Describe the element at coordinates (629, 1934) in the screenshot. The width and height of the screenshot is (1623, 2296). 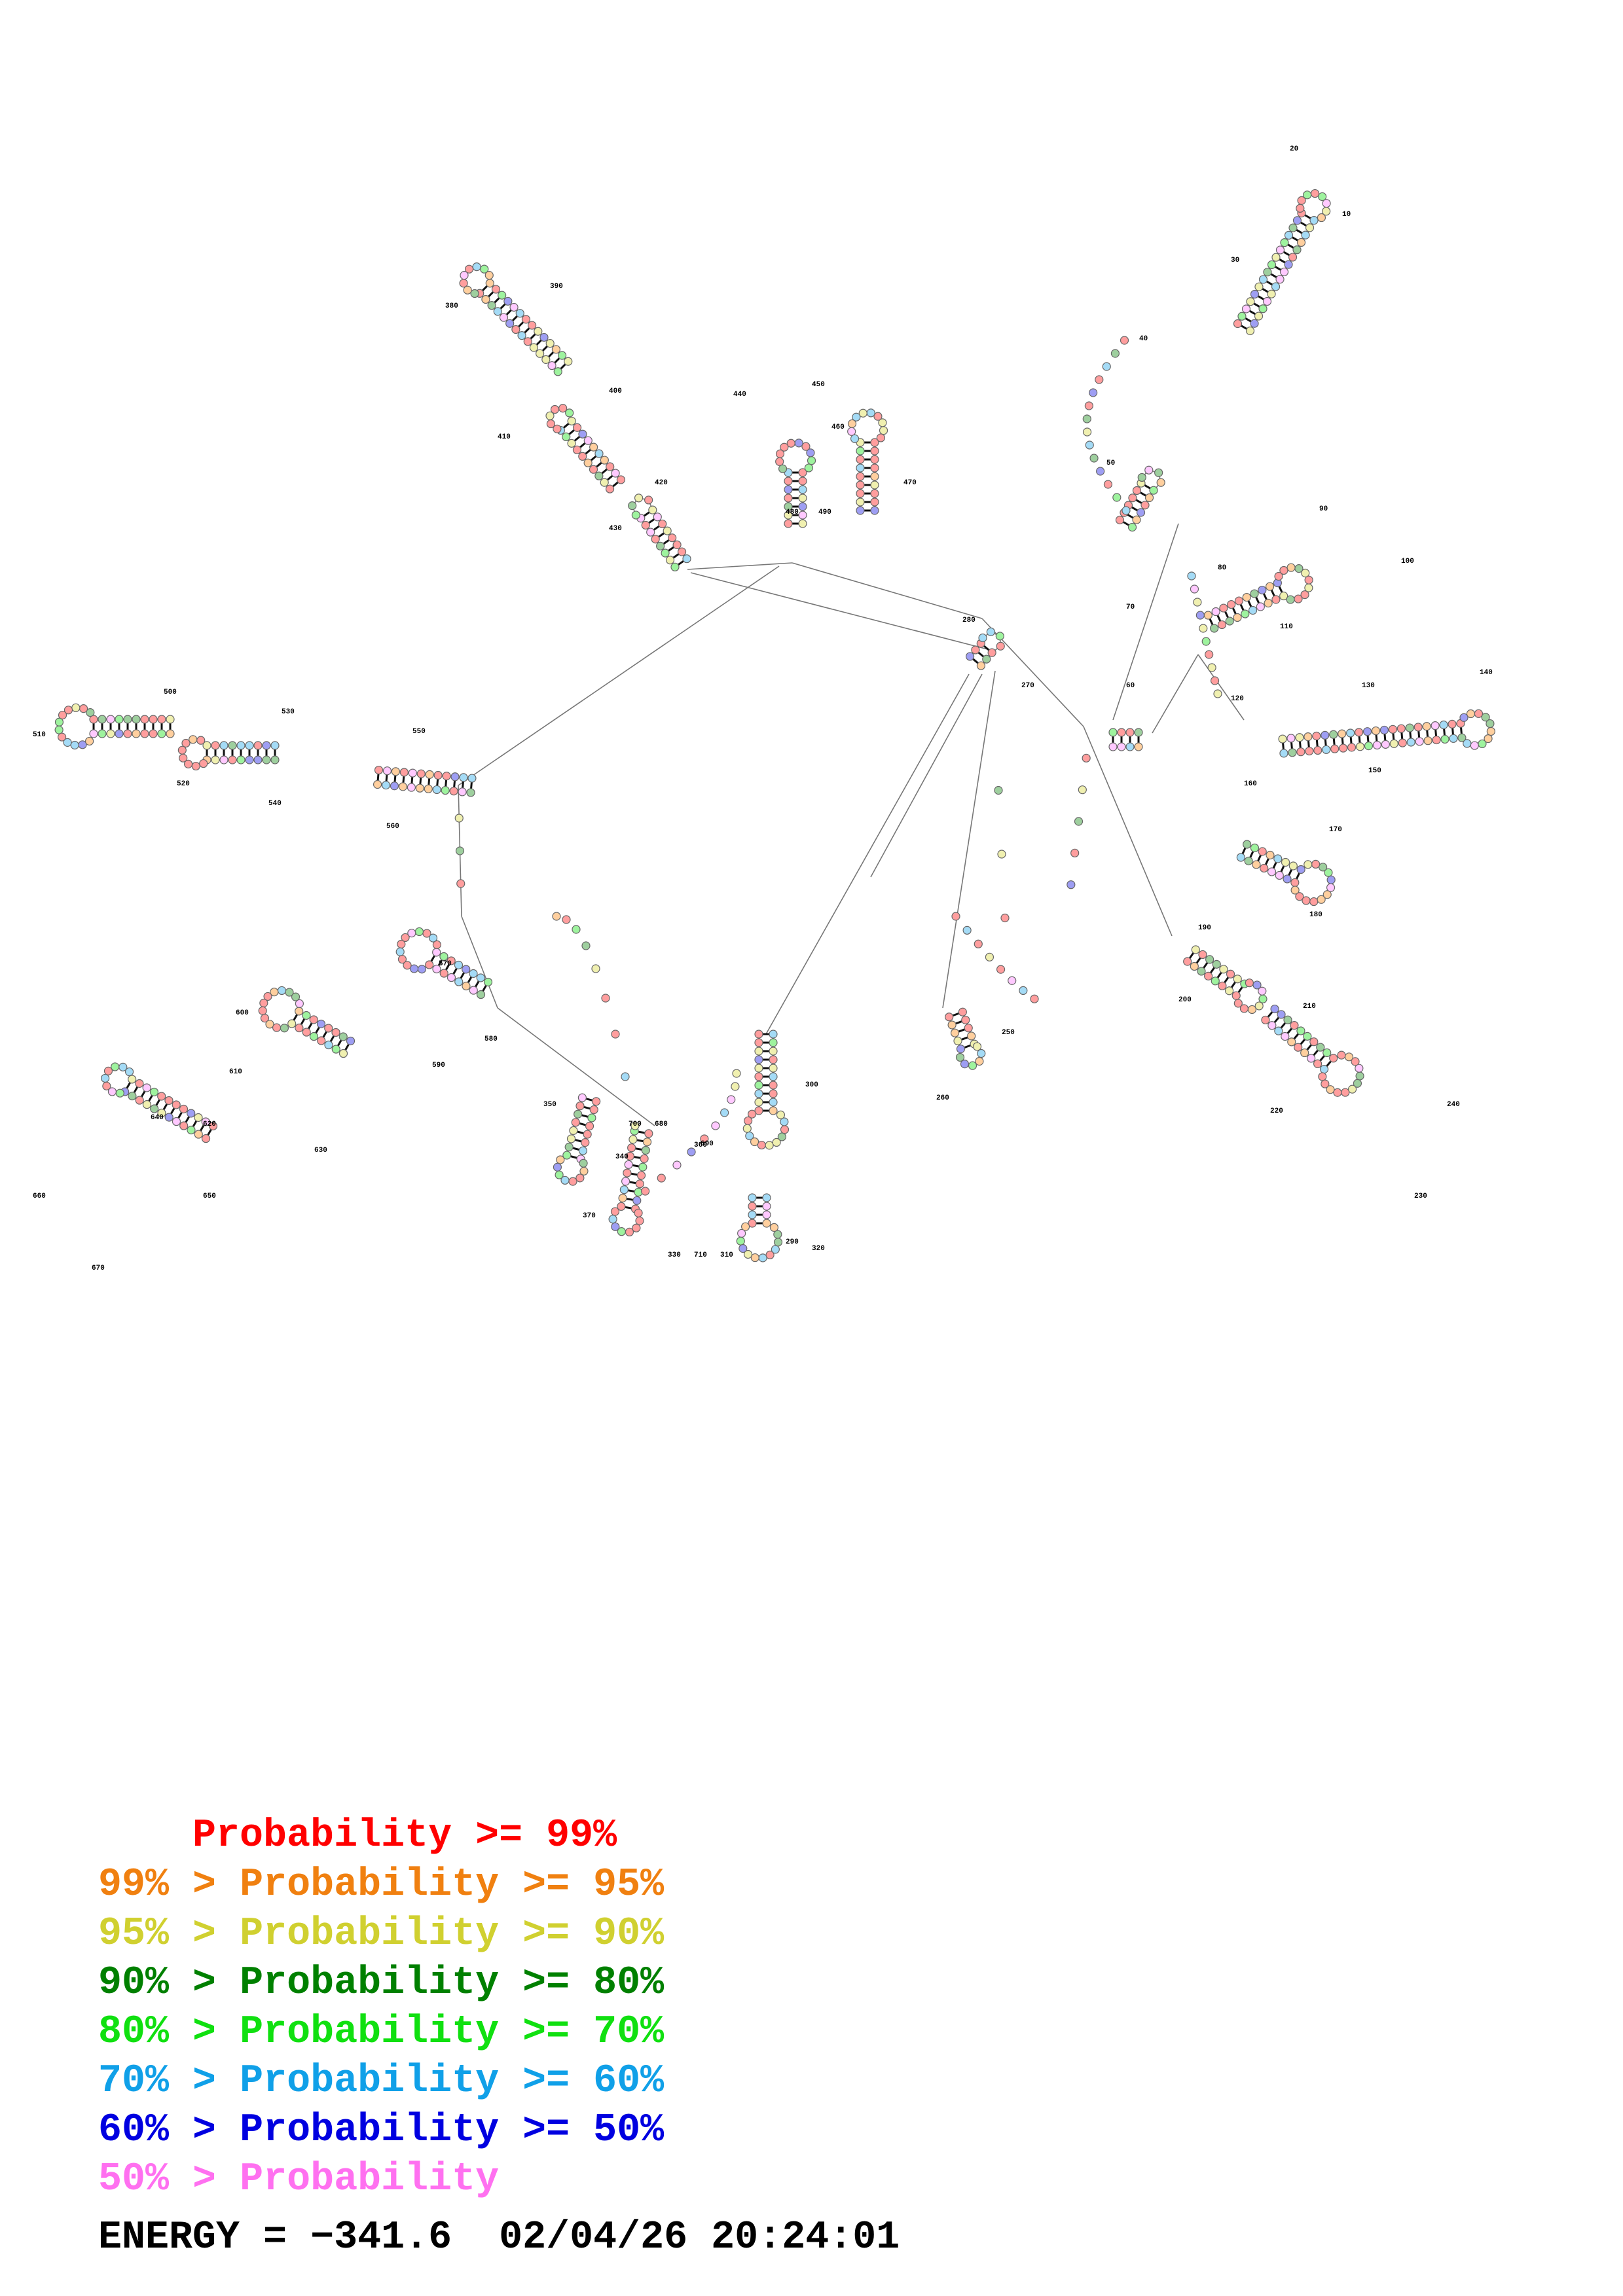
I see `legend-value: 90%` at that location.